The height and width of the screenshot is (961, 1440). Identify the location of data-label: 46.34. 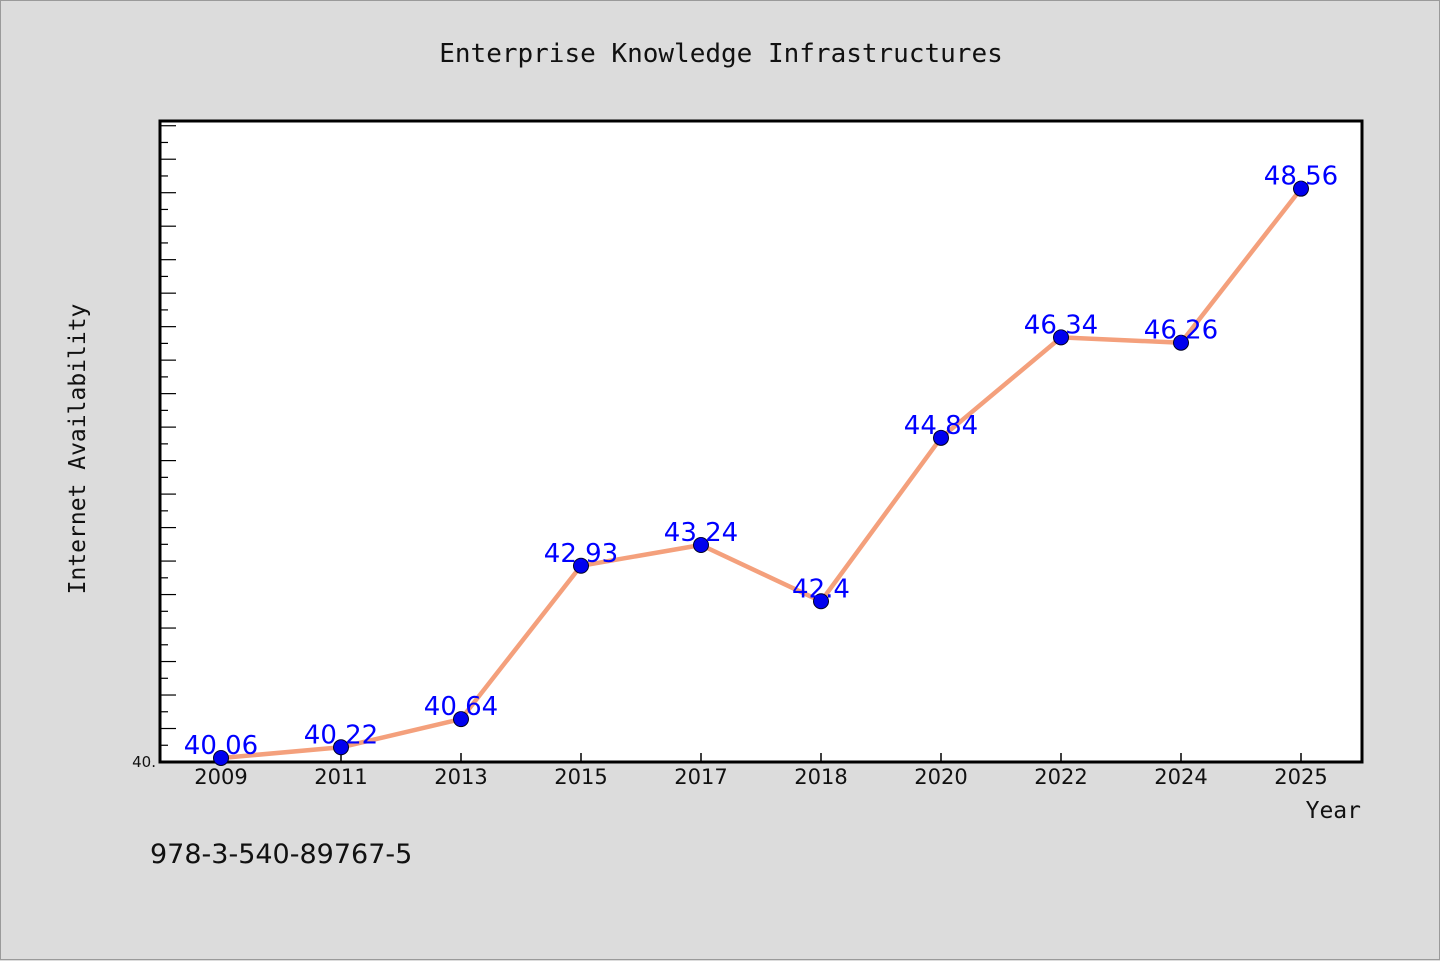
(1061, 325).